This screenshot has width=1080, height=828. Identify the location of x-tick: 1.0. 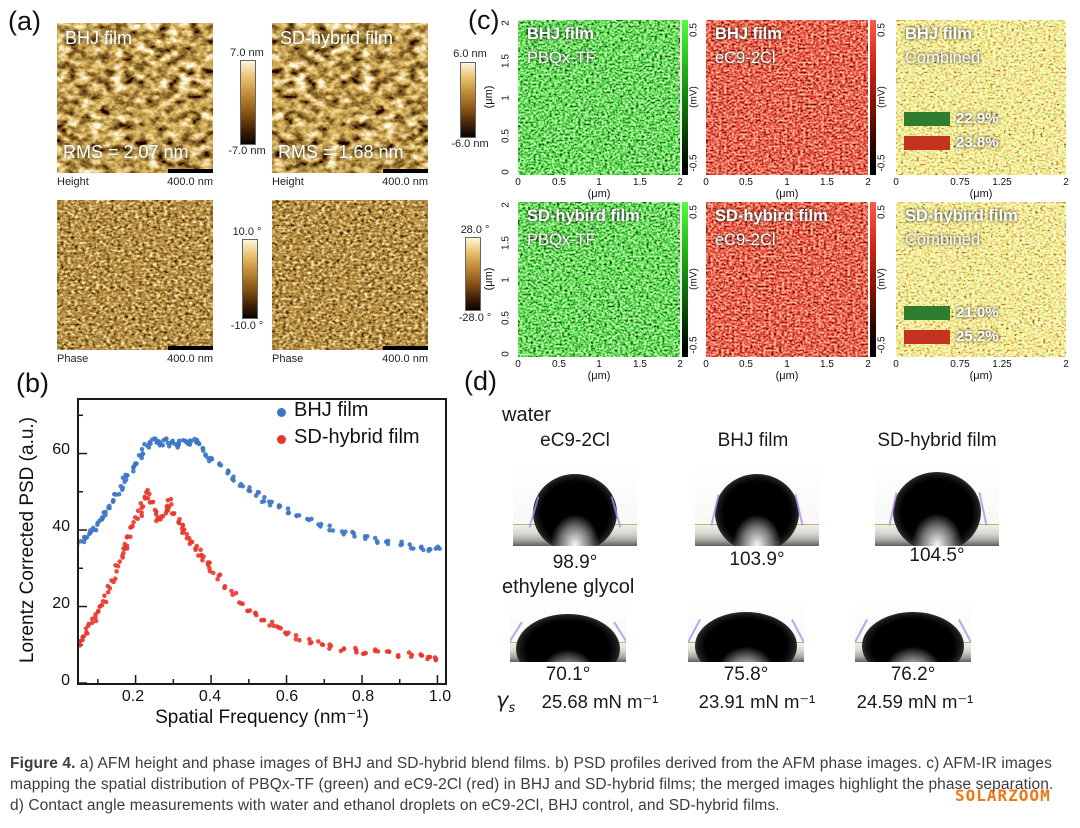
(440, 696).